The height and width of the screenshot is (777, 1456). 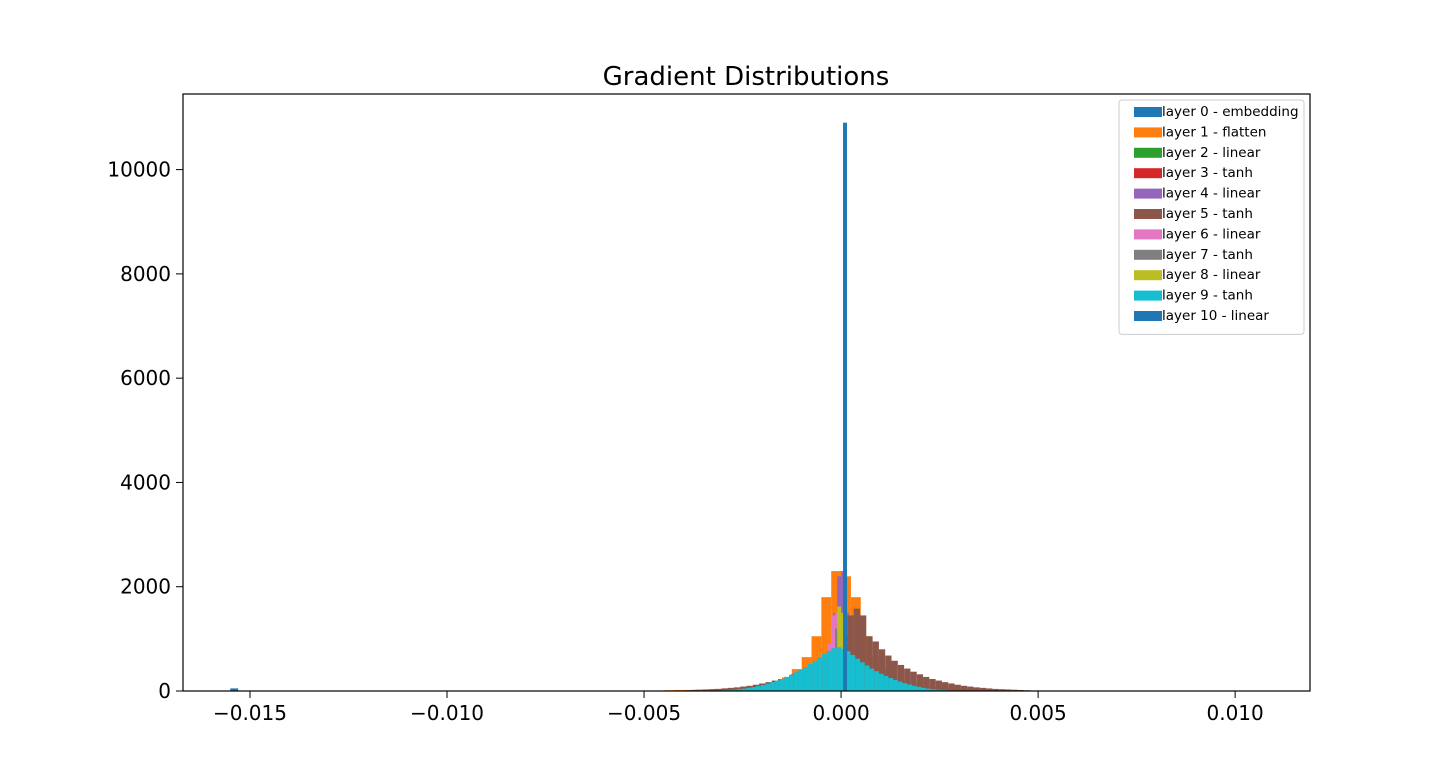 What do you see at coordinates (1037, 713) in the screenshot?
I see `x-tick-label: 0.005` at bounding box center [1037, 713].